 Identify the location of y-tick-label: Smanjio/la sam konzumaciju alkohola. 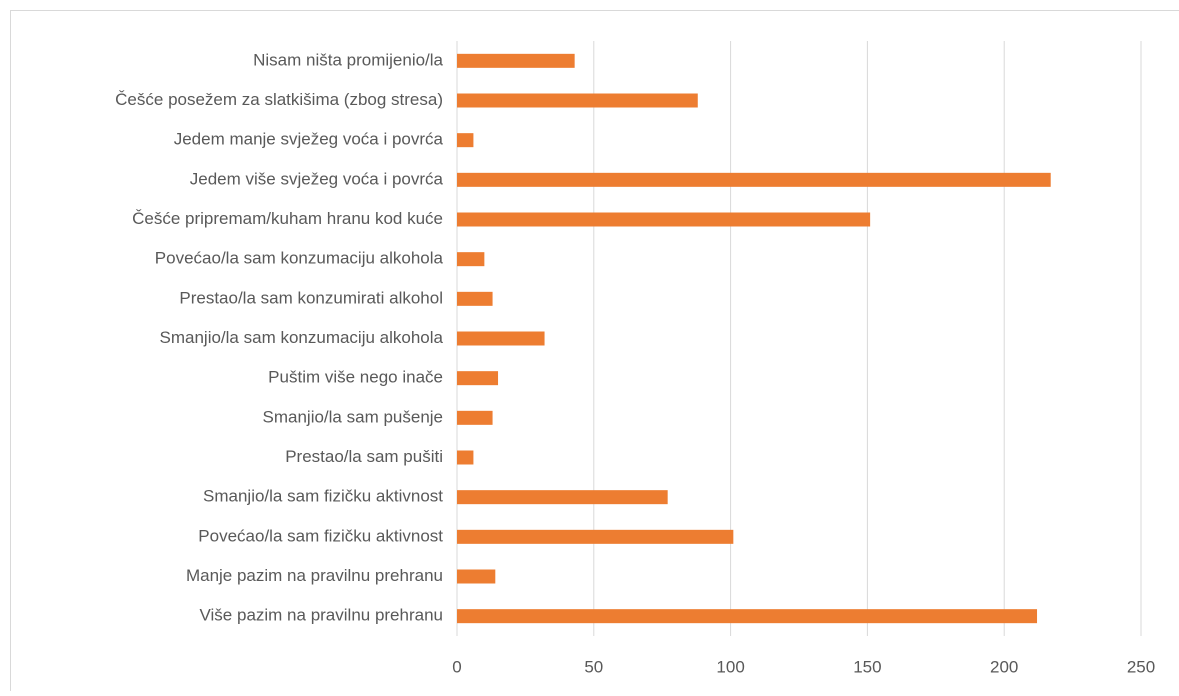
(302, 337).